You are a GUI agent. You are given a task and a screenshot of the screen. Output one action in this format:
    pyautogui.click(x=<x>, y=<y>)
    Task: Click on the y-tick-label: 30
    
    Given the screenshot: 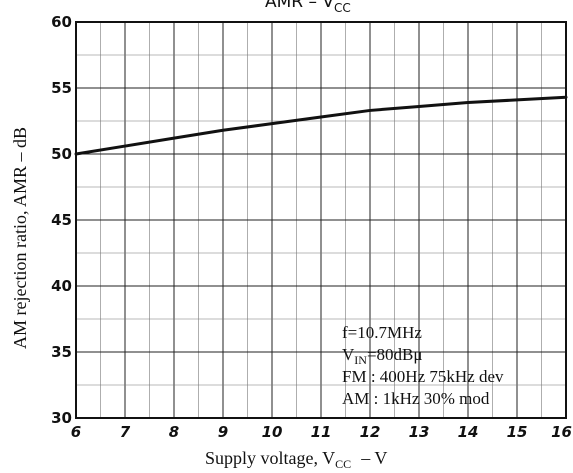 What is the action you would take?
    pyautogui.click(x=61, y=418)
    